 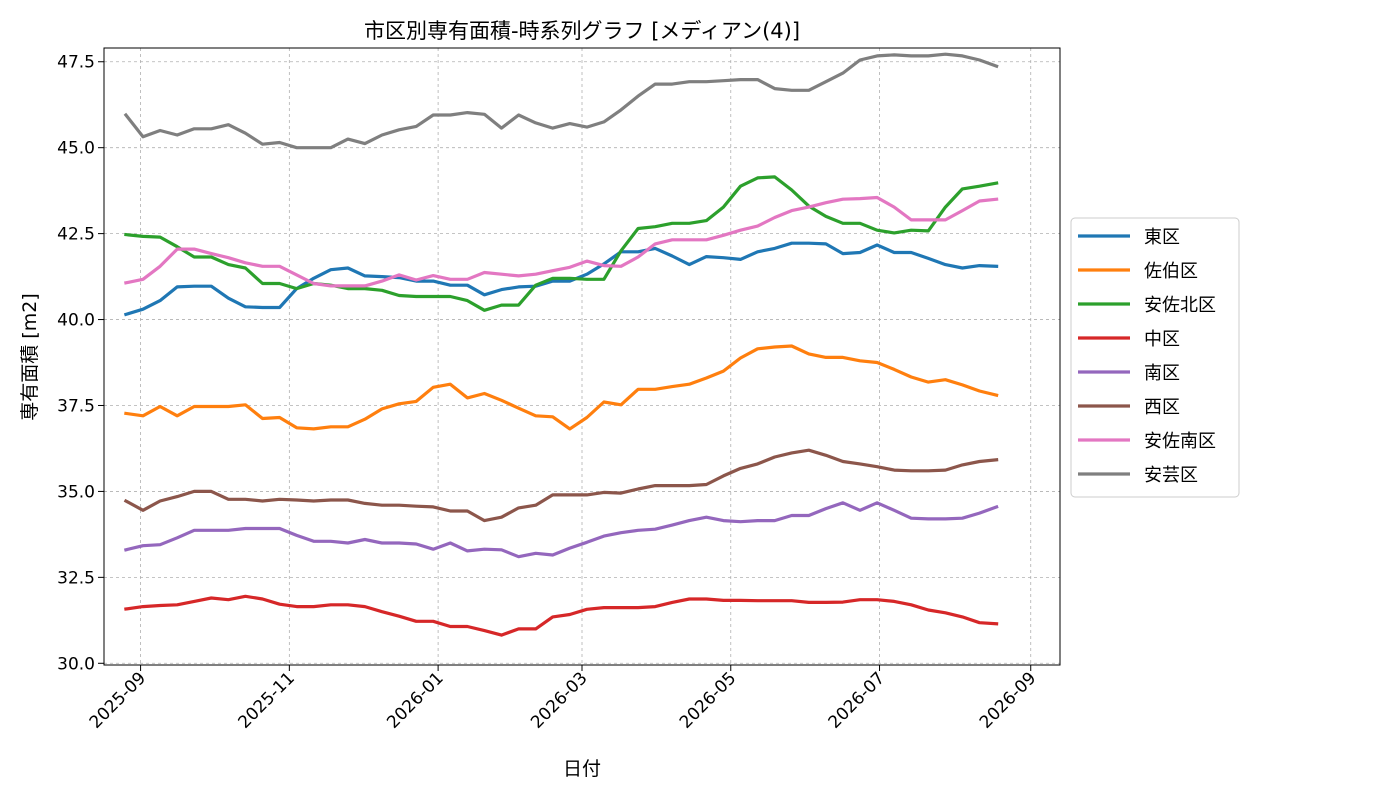 I want to click on legend-box, so click(x=1155, y=357).